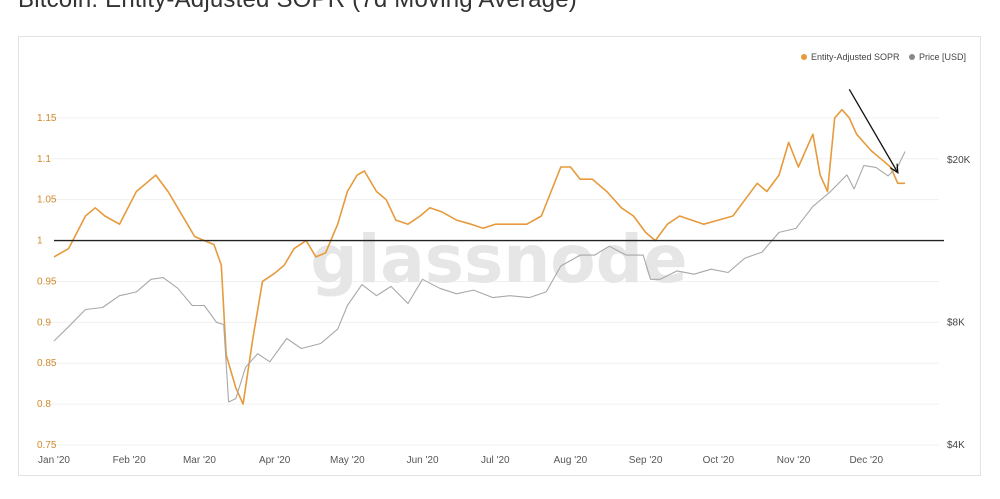 This screenshot has height=499, width=1000. I want to click on y-left-tick-label: 1, so click(40, 241).